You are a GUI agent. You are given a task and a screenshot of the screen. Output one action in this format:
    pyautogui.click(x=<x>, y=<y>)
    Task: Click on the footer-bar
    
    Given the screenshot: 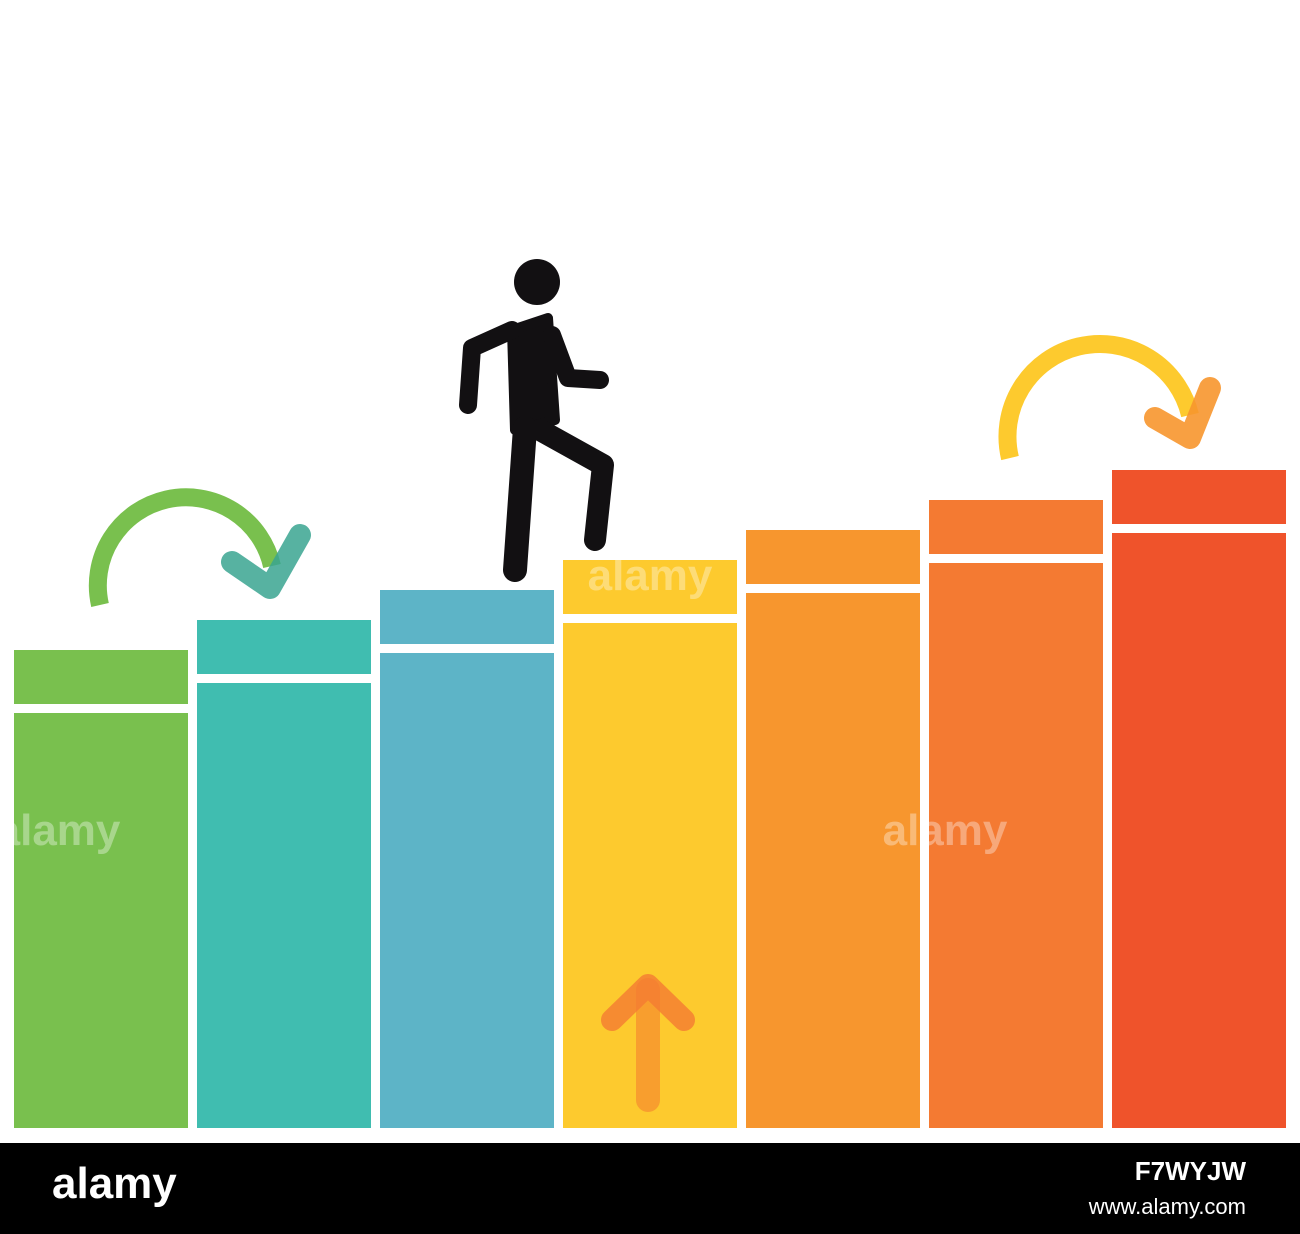 What is the action you would take?
    pyautogui.click(x=650, y=1188)
    